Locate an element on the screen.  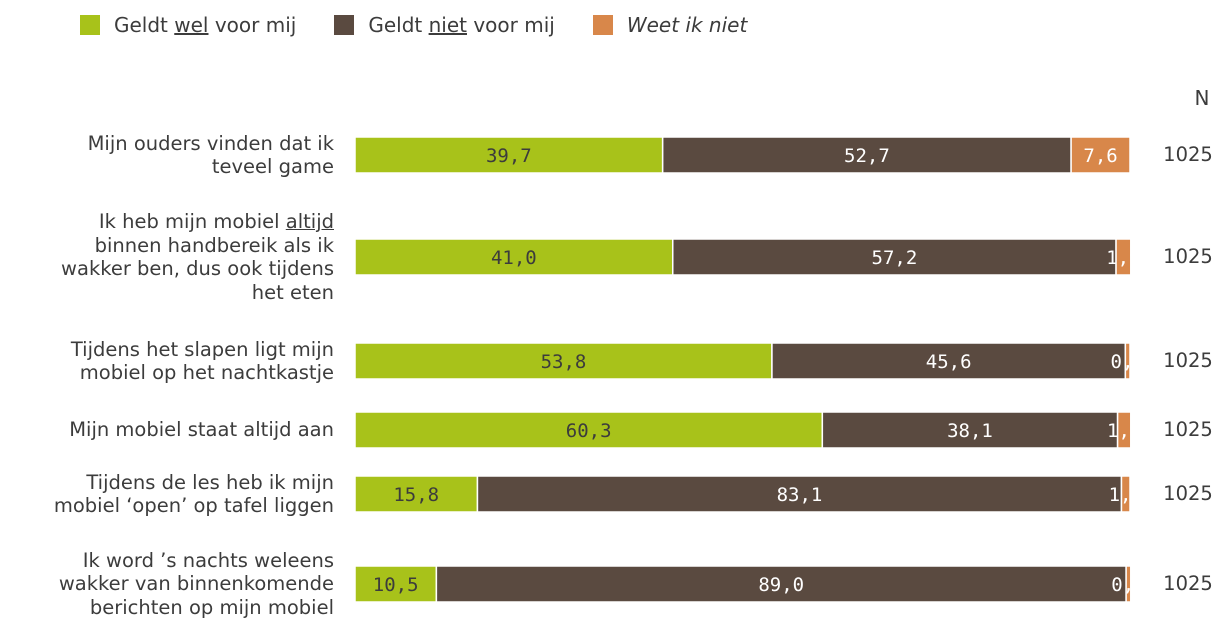
legend-item-2: Weet ik niet is located at coordinates (670, 25).